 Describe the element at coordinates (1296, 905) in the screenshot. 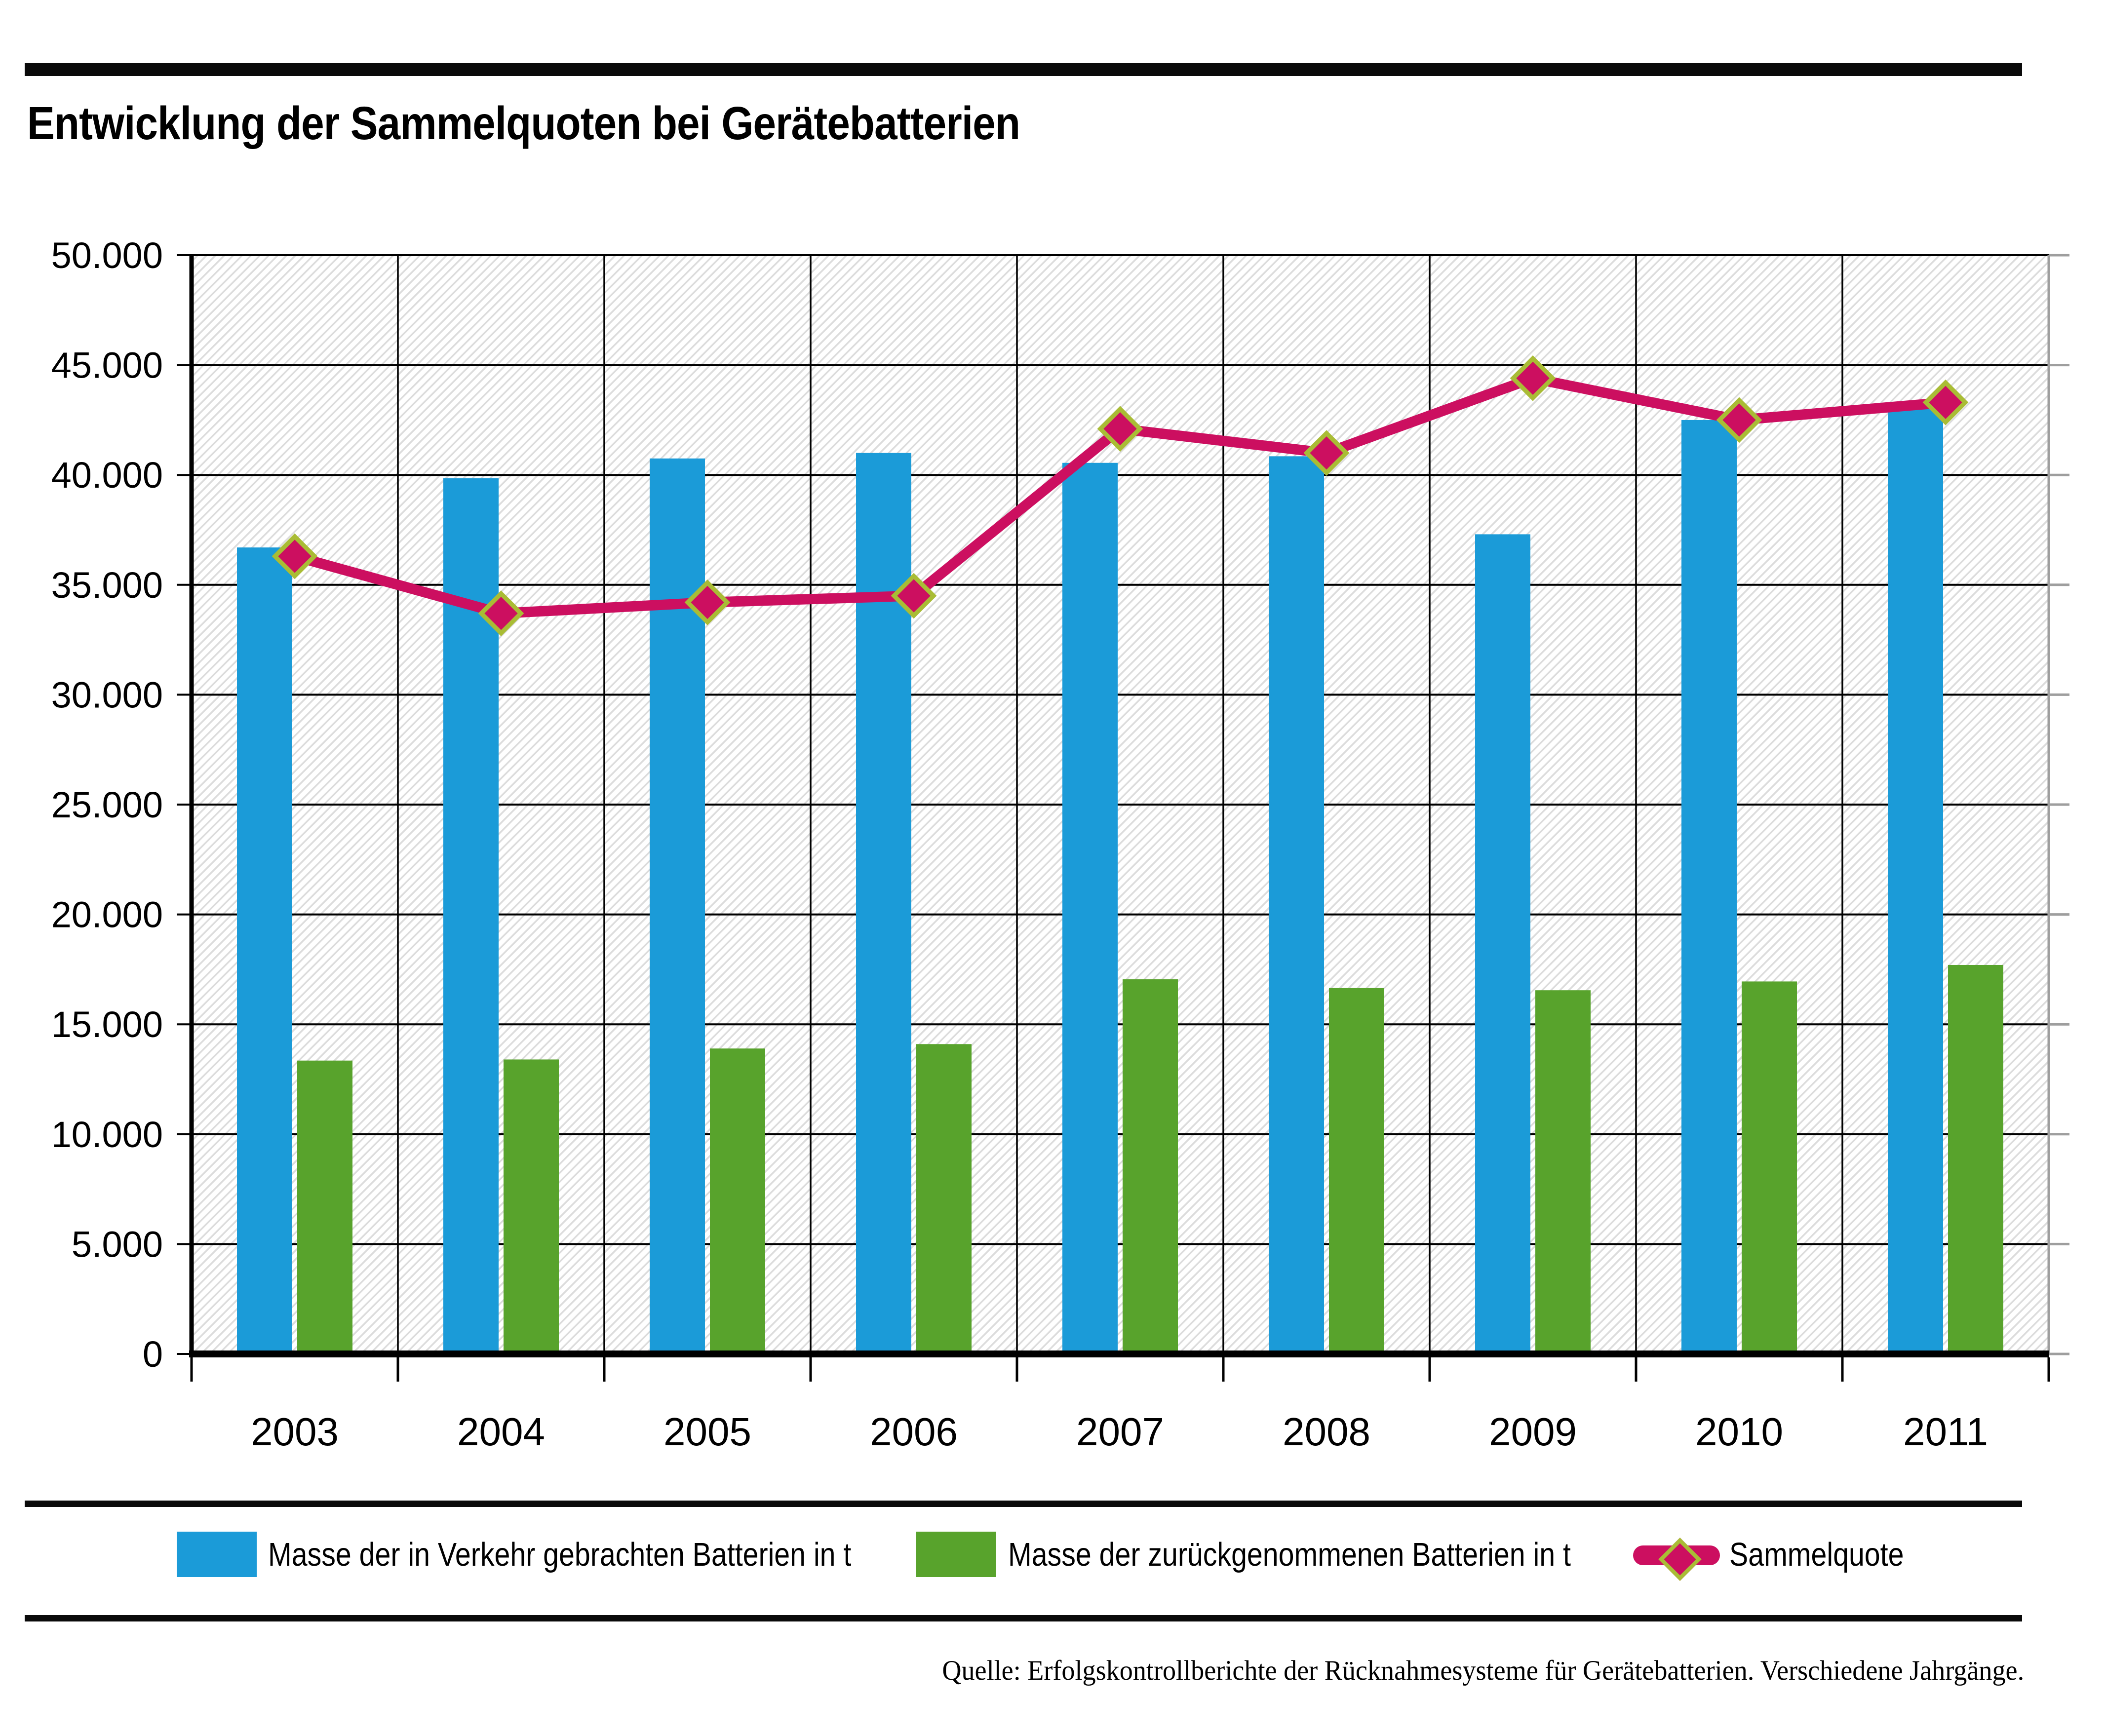

I see `bar-blue-2008` at that location.